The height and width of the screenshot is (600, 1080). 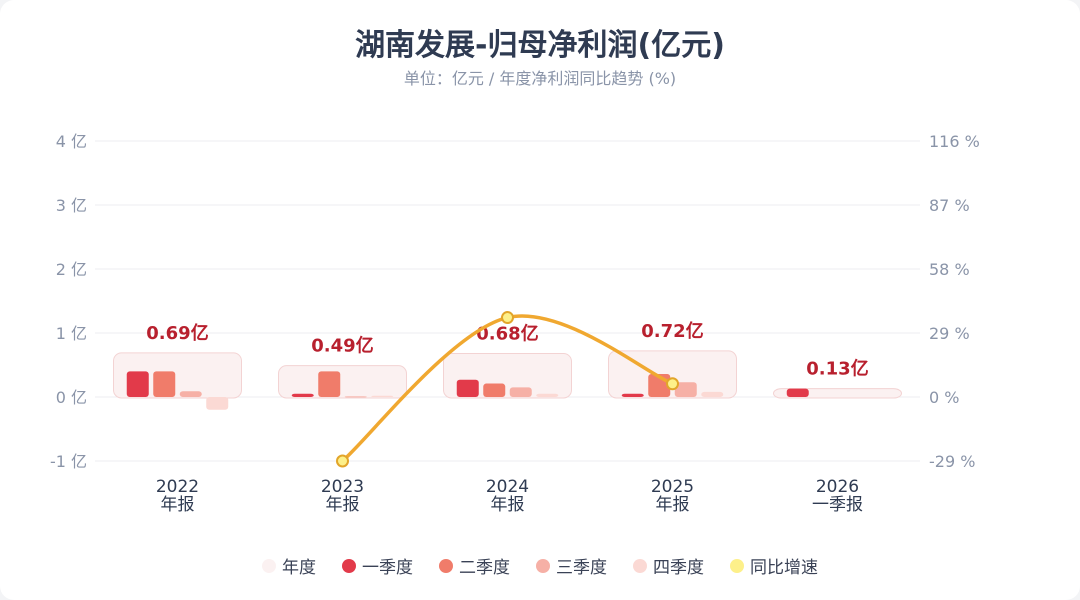 I want to click on x-tick-label: 2024, so click(x=507, y=487).